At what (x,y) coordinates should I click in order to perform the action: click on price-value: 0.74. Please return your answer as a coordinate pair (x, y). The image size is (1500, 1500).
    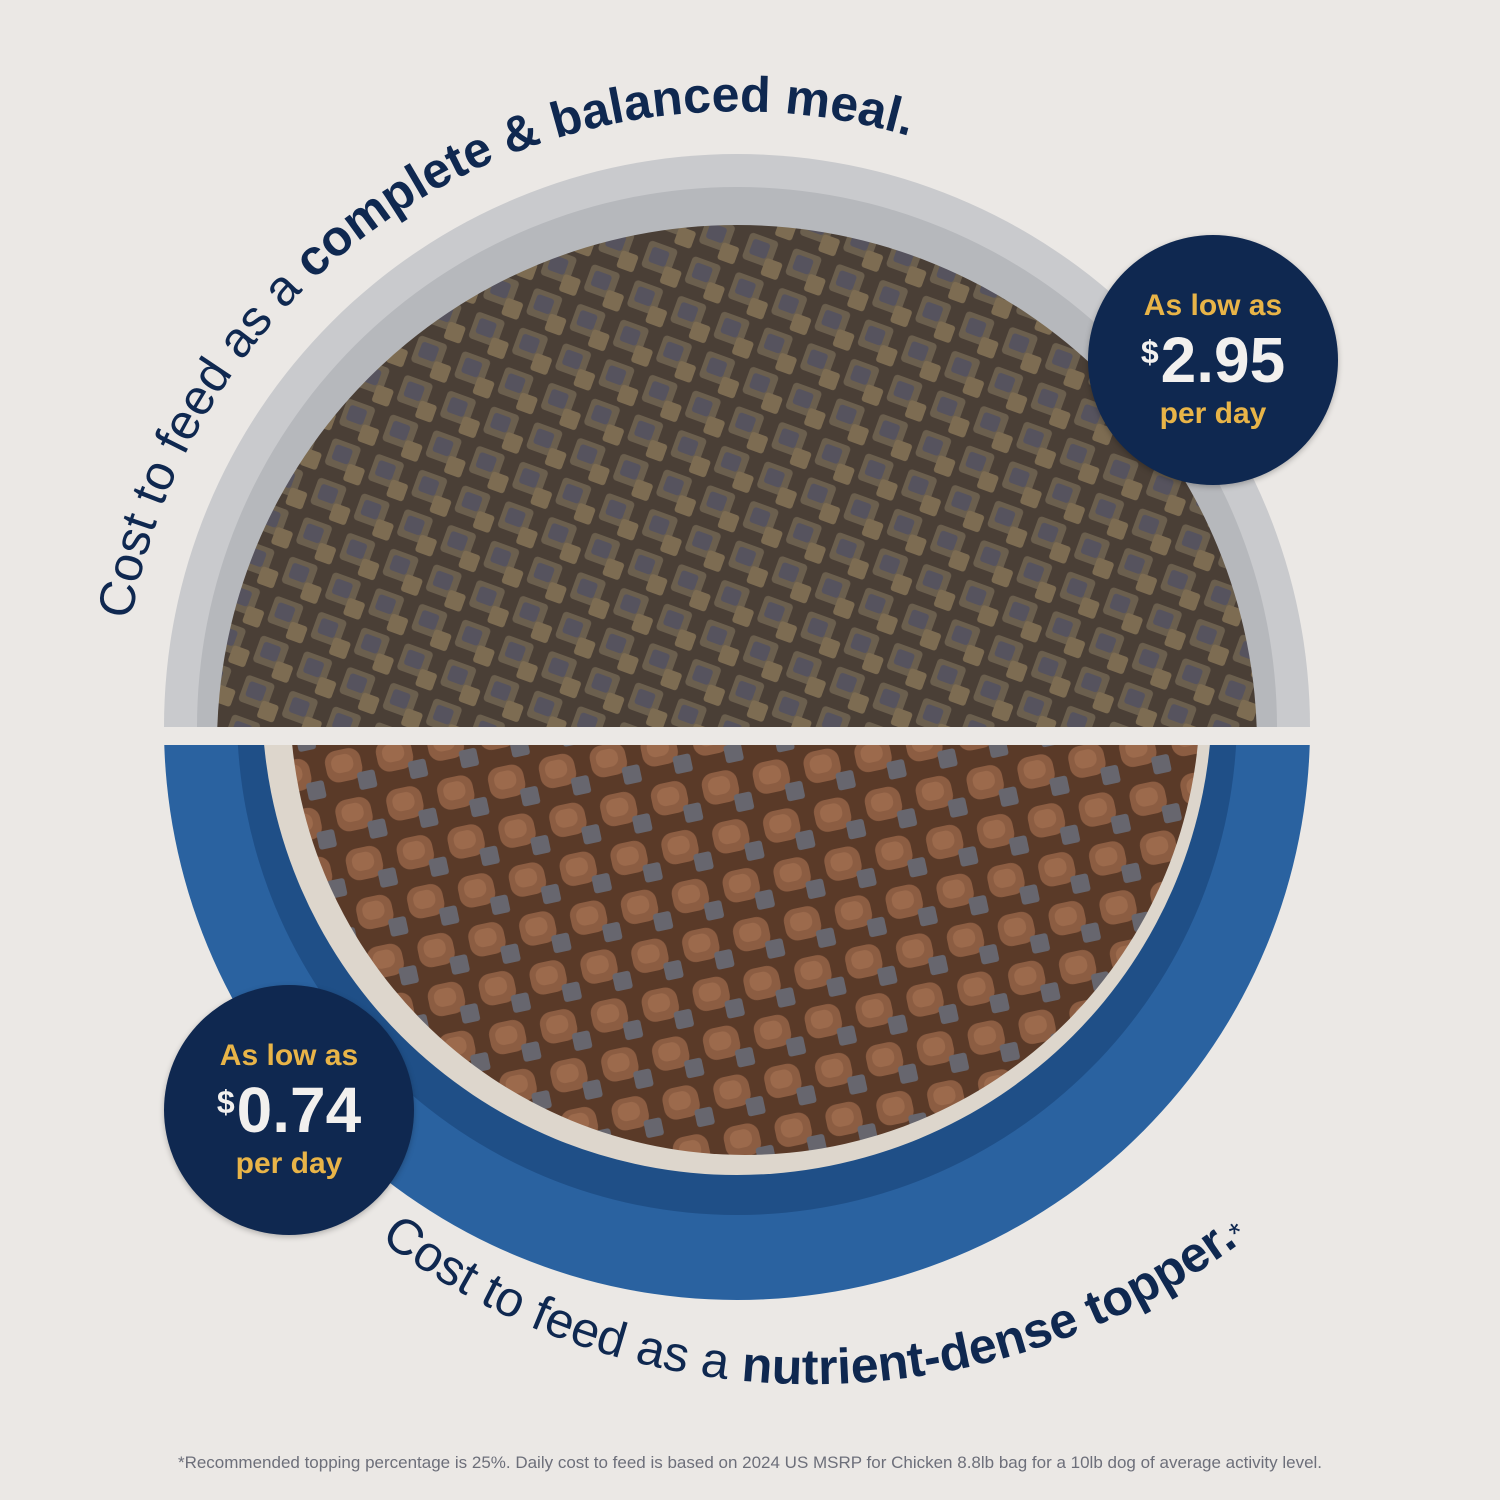
    Looking at the image, I should click on (299, 1110).